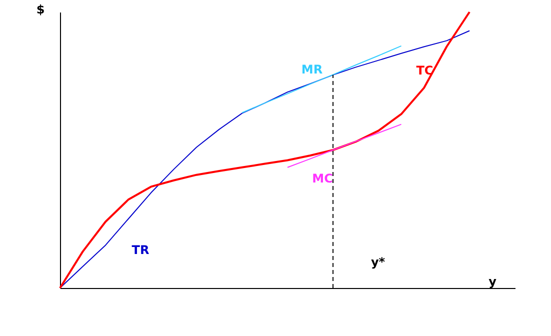  I want to click on series-label: TR, so click(141, 250).